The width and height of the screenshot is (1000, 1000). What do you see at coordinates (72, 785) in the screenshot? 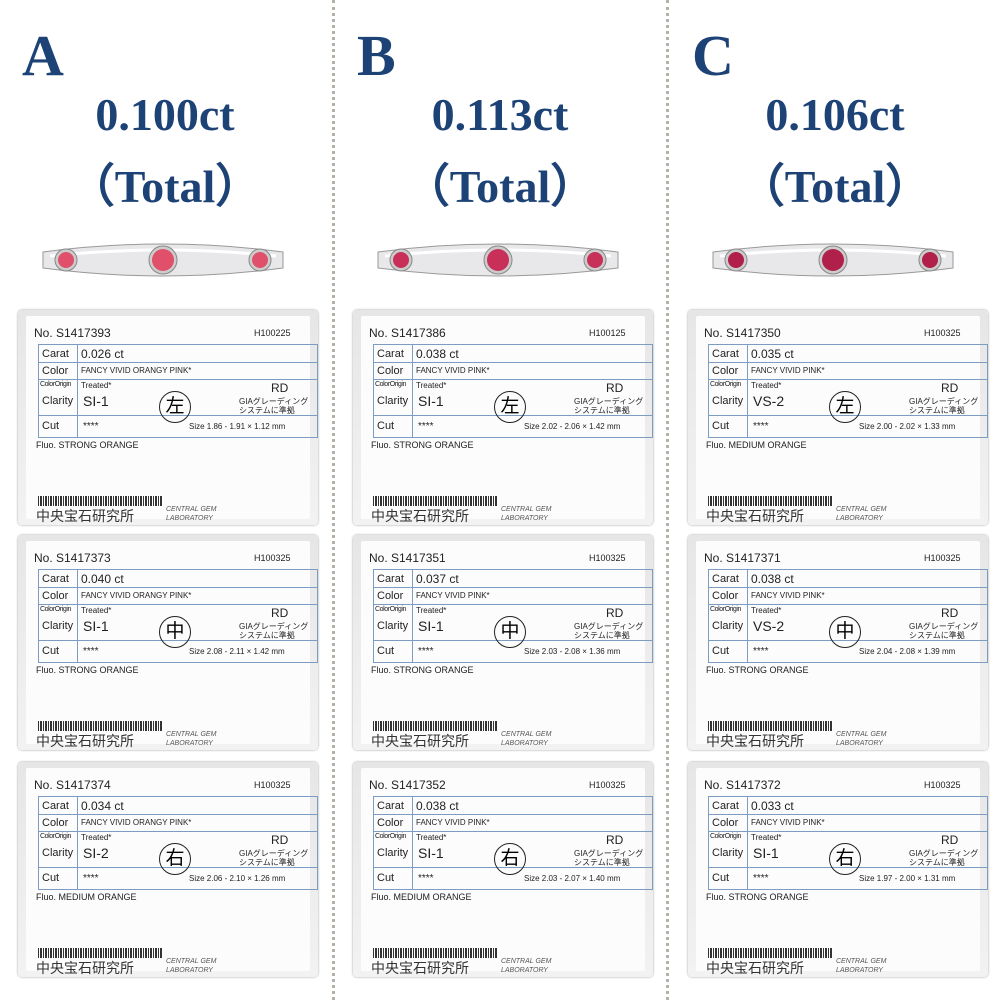
I see `cert-number: No. S1417374` at bounding box center [72, 785].